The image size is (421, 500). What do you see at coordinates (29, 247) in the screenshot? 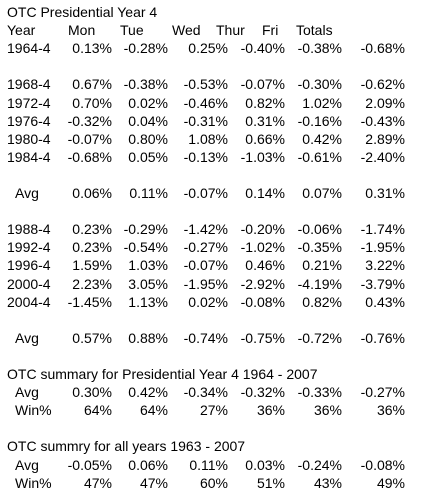
I see `row-label: 1992-4` at bounding box center [29, 247].